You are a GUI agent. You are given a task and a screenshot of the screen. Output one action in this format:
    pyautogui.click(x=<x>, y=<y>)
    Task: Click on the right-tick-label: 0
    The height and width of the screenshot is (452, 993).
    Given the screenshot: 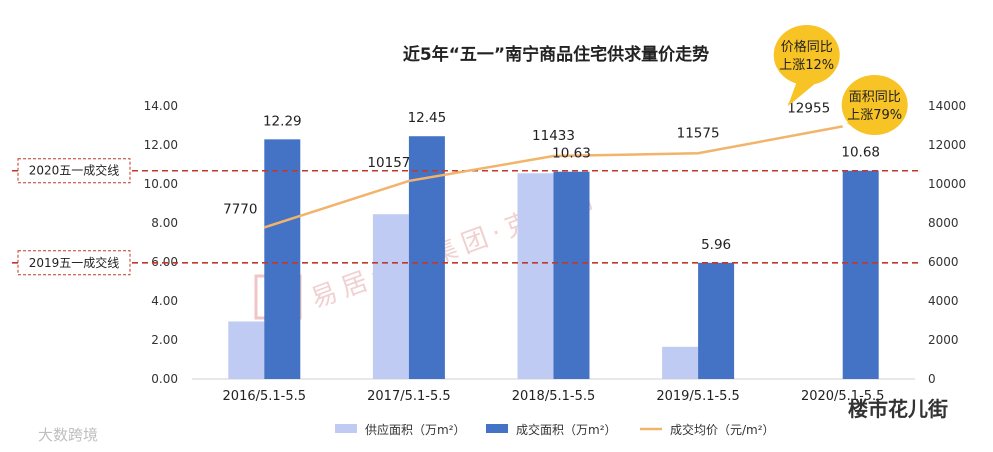 What is the action you would take?
    pyautogui.click(x=932, y=379)
    